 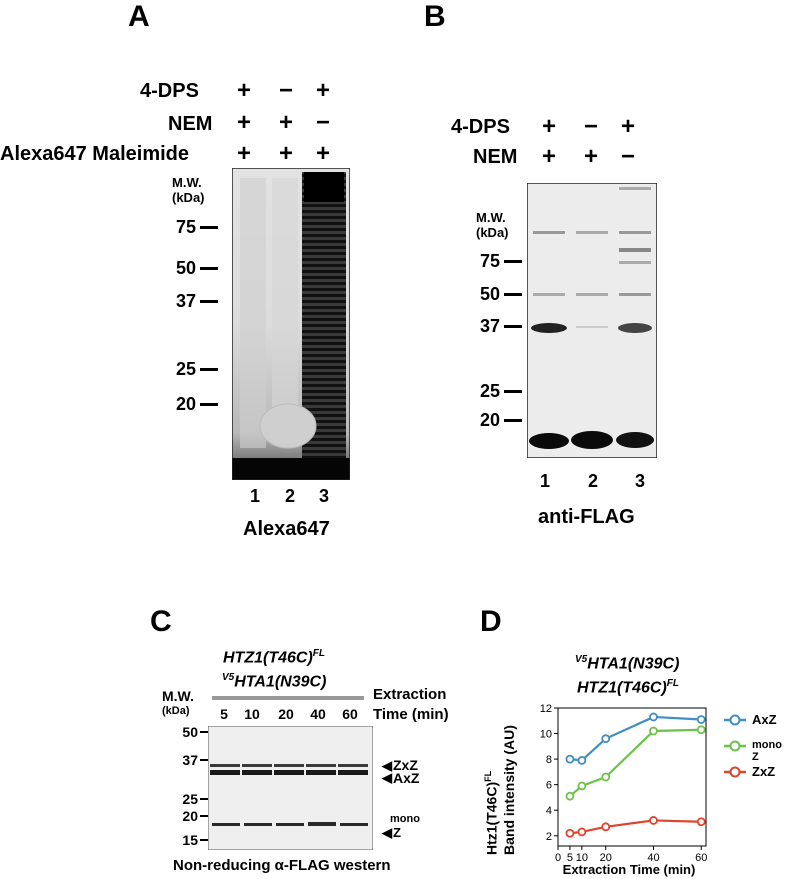 What do you see at coordinates (190, 799) in the screenshot?
I see `panel-c-marker-label: 25` at bounding box center [190, 799].